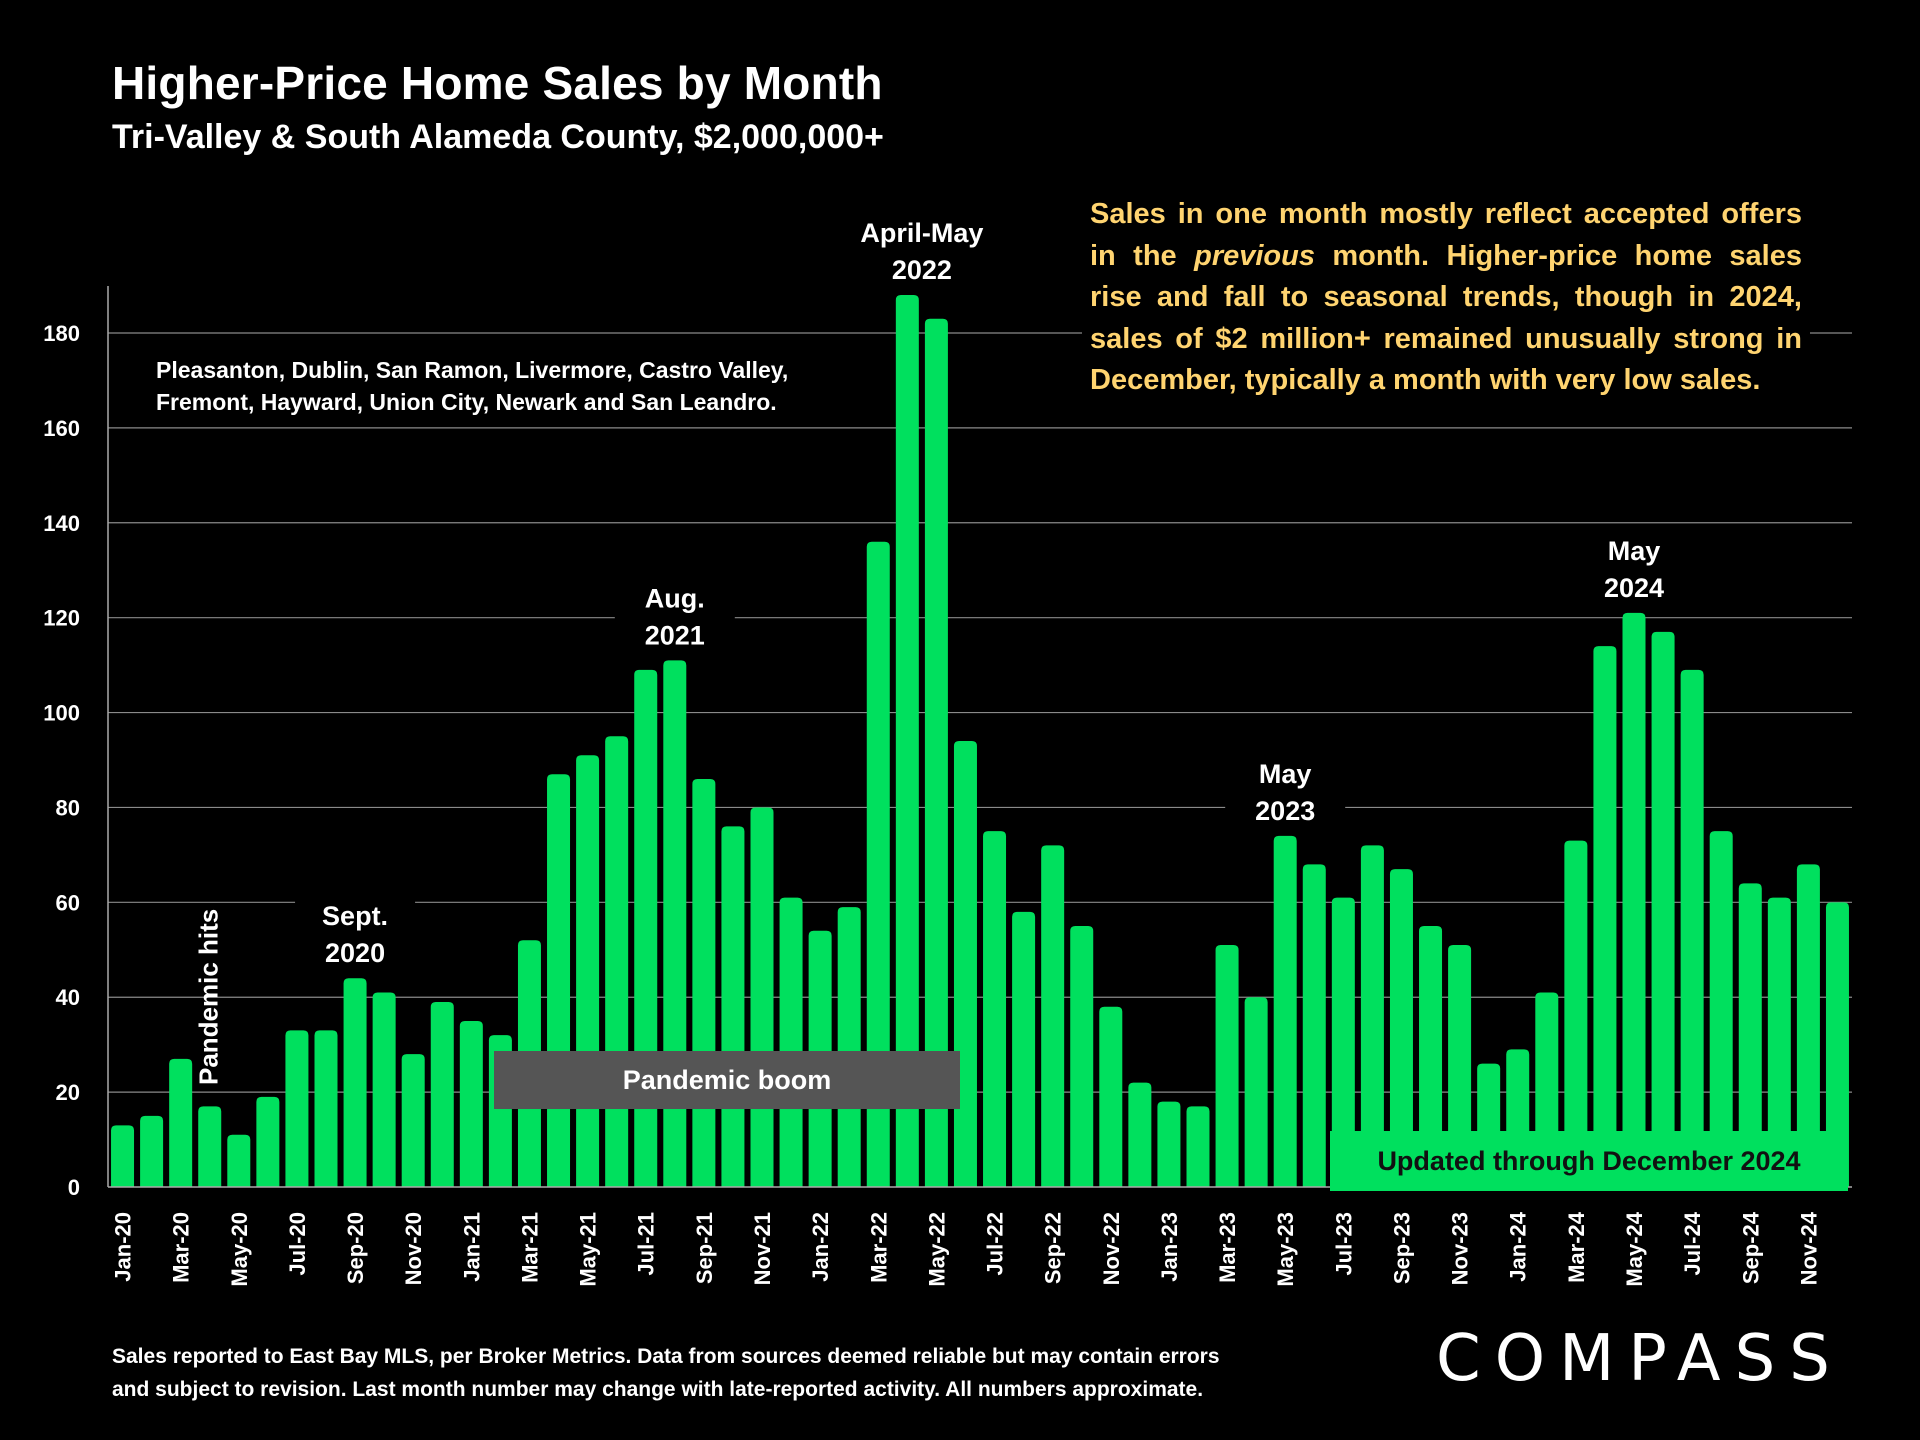  I want to click on y-tick-label: 140, so click(61, 523).